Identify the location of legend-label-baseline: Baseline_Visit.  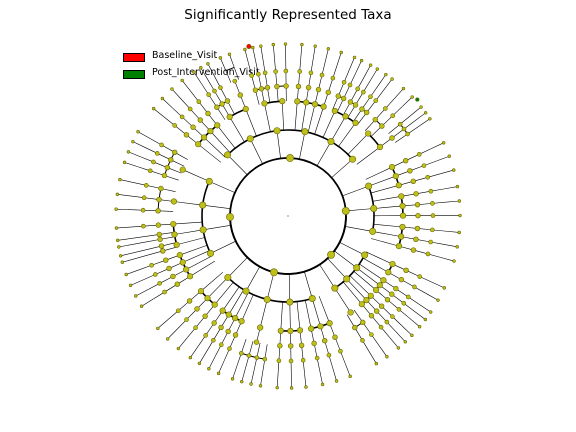
(185, 55).